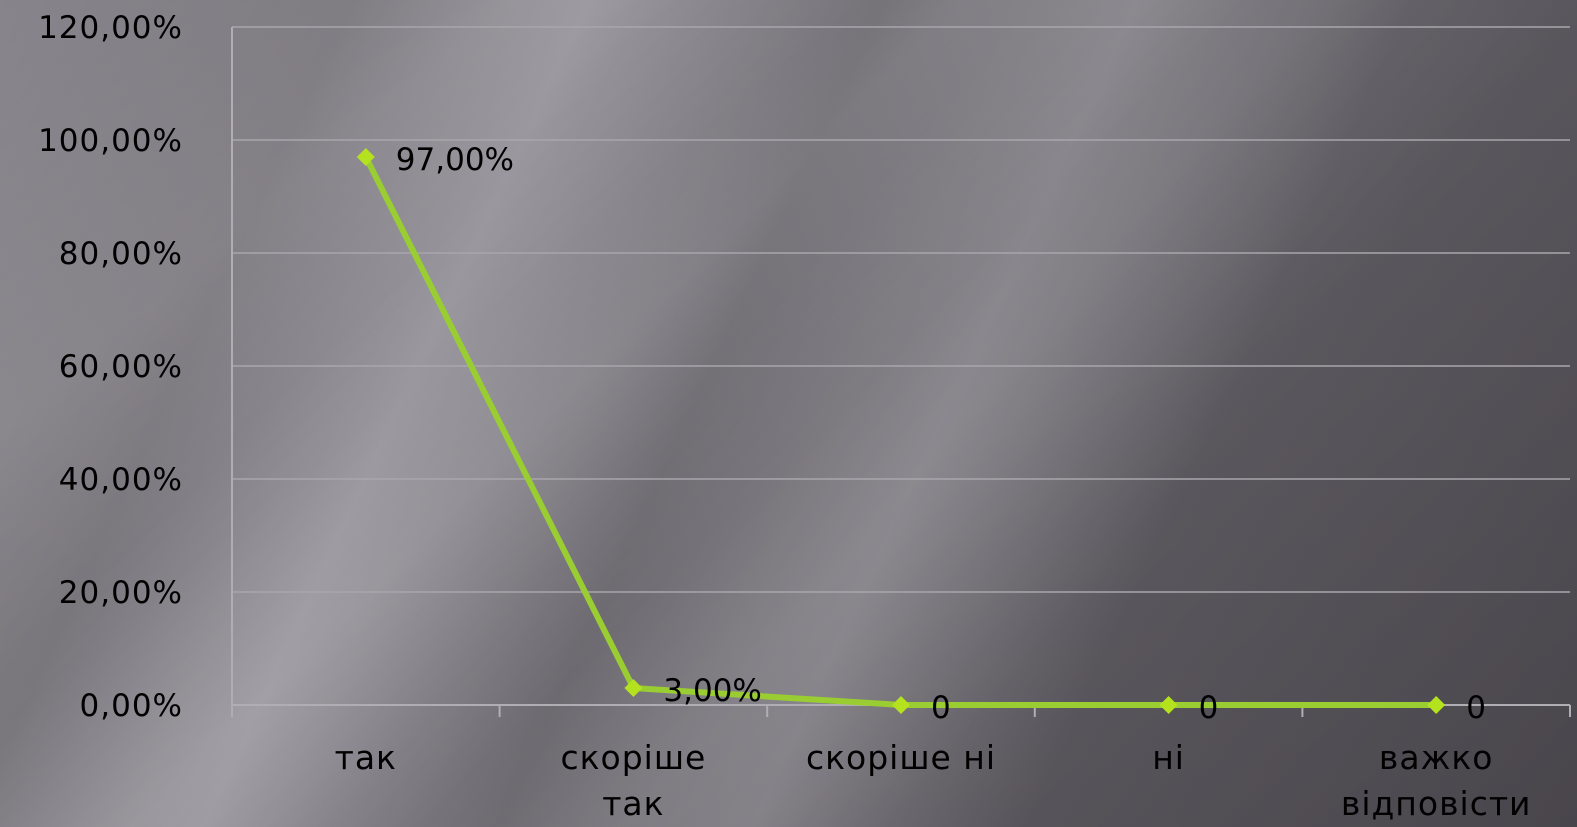 The height and width of the screenshot is (827, 1577). What do you see at coordinates (901, 757) in the screenshot?
I see `x-category-label: скоріше ні` at bounding box center [901, 757].